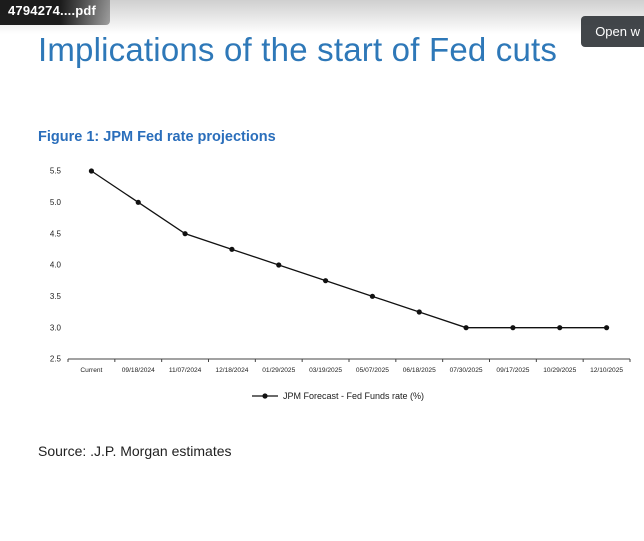 This screenshot has width=644, height=541. Describe the element at coordinates (135, 450) in the screenshot. I see `source-text: Source: .J.P. Morgan estimates` at that location.